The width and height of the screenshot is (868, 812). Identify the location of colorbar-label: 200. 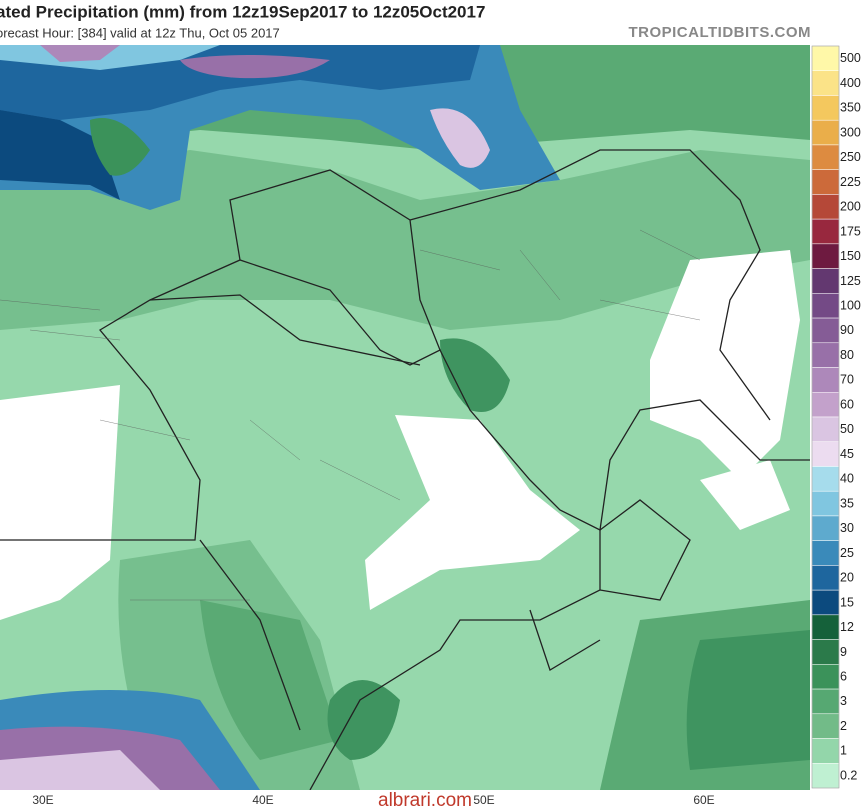
(850, 207).